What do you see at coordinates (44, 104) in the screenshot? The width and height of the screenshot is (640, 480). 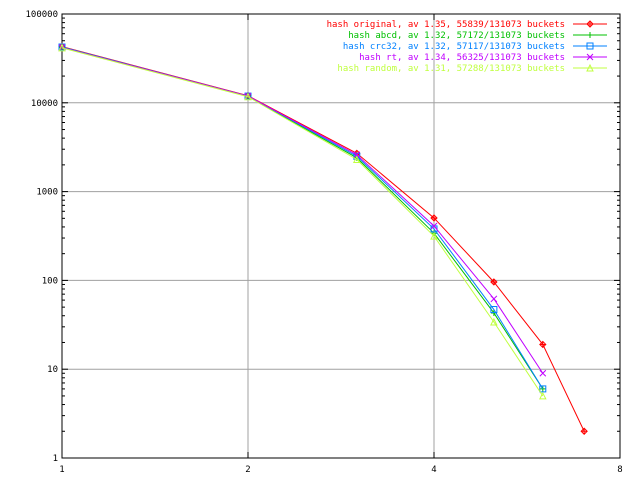 I see `y-tick-label: 10000` at bounding box center [44, 104].